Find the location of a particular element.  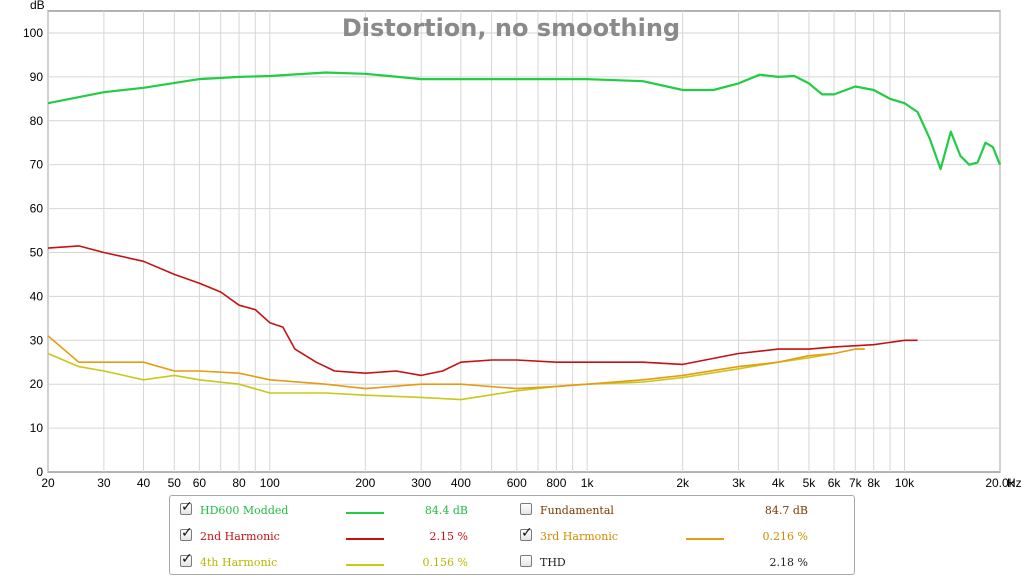

legend-label-4th-harmonic: 4th Harmonic is located at coordinates (239, 562).